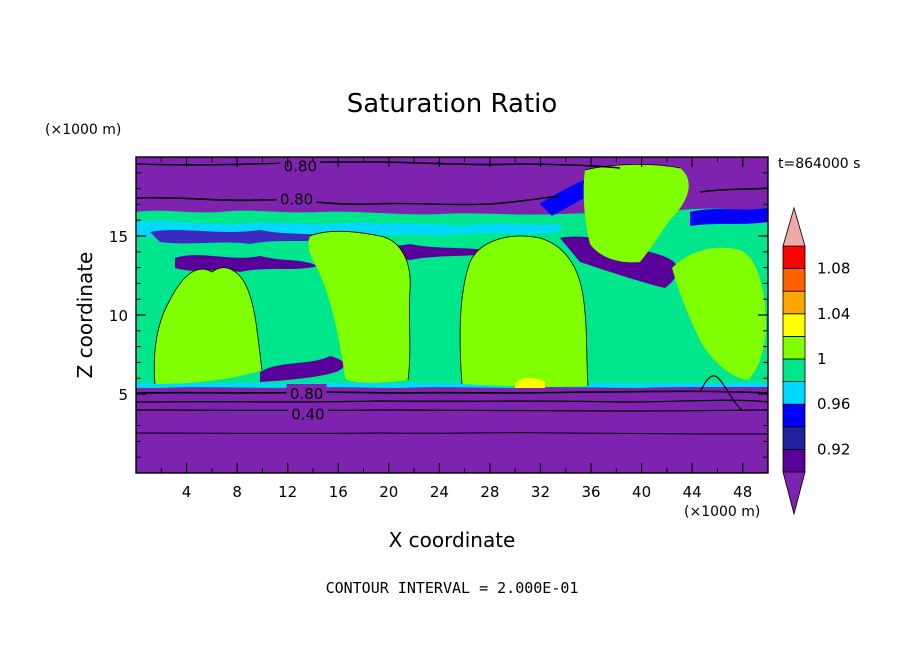 This screenshot has width=904, height=654. I want to click on contour-label: 0.40, so click(307, 415).